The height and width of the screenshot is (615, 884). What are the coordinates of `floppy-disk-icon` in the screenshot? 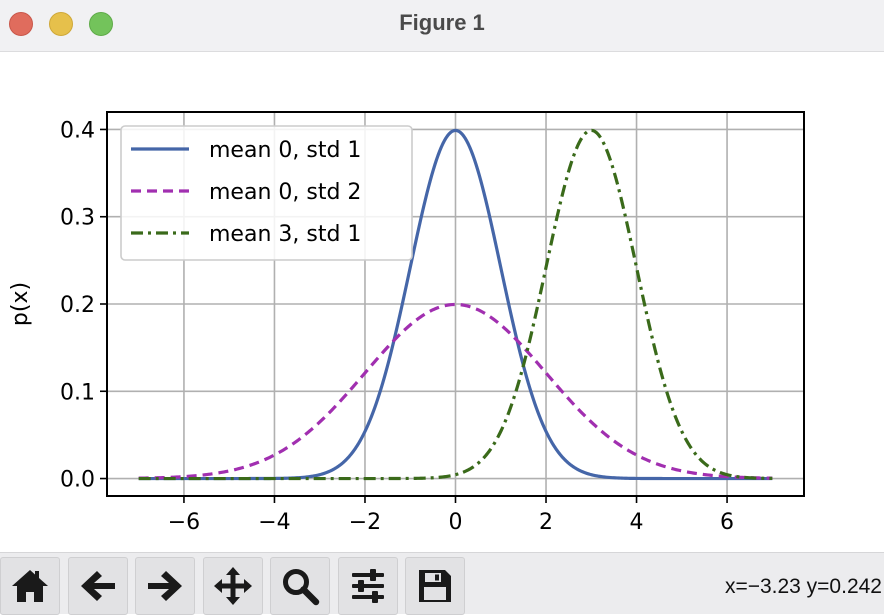 It's located at (435, 586).